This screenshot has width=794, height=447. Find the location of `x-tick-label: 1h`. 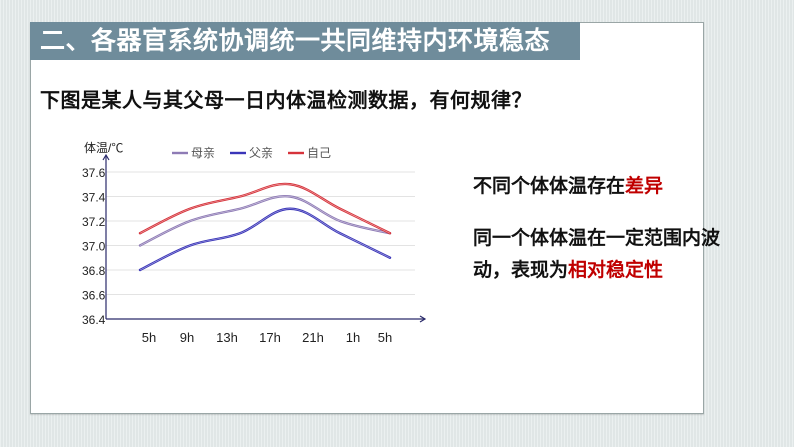

x-tick-label: 1h is located at coordinates (353, 337).